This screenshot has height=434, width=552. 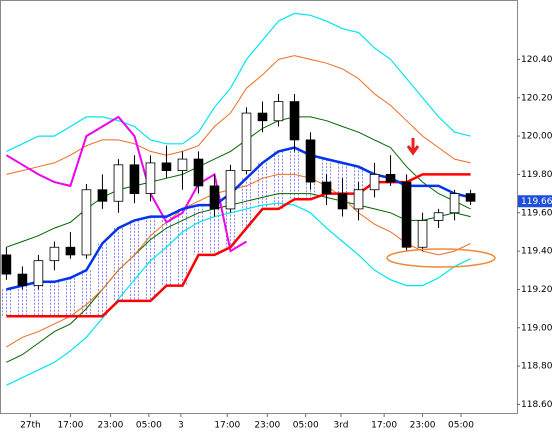 I want to click on y-tick-label: 119.80, so click(x=536, y=175).